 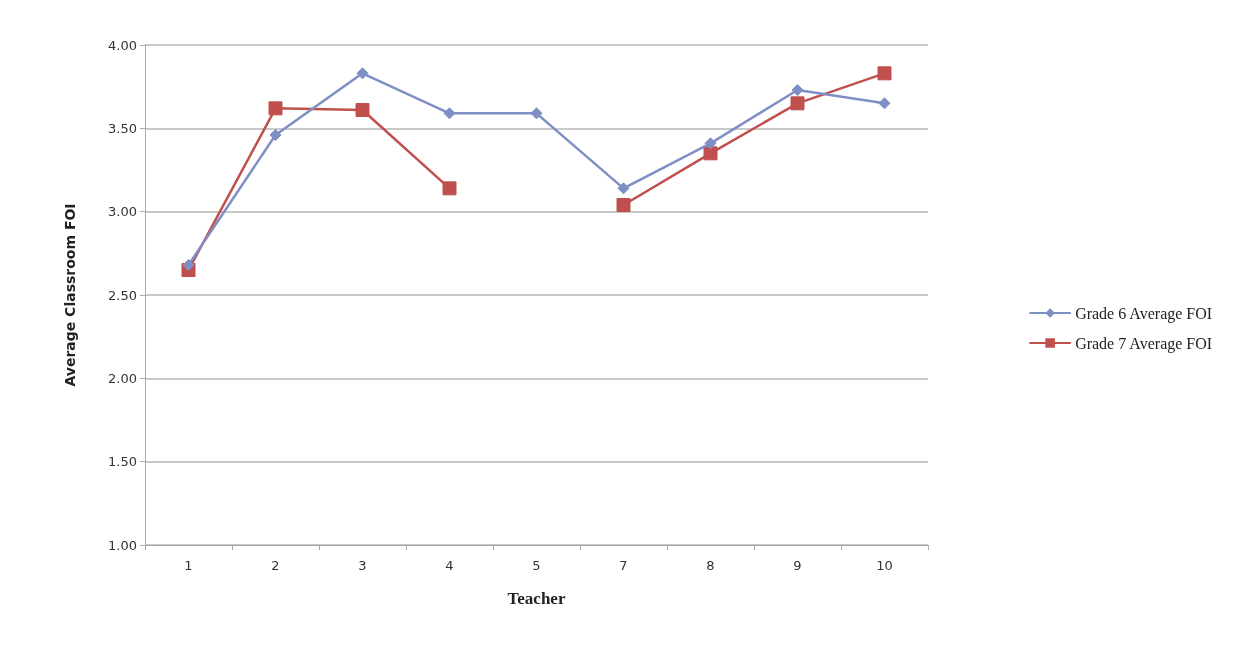 I want to click on y-axis-title: Average Classroom FOI, so click(x=70, y=295).